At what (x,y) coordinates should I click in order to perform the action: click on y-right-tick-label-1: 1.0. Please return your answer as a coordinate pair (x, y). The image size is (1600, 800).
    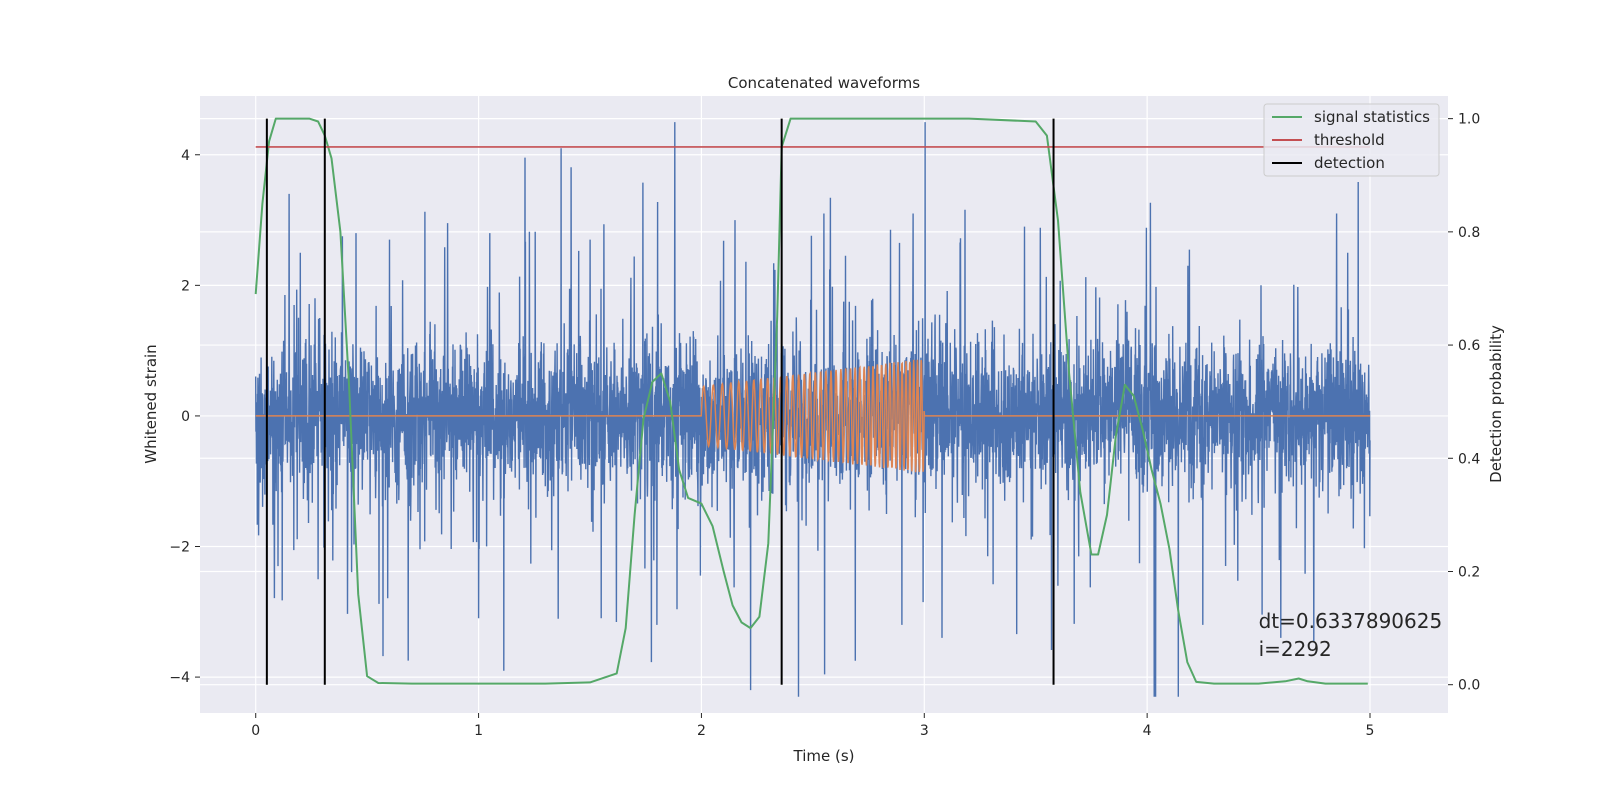
    Looking at the image, I should click on (1469, 120).